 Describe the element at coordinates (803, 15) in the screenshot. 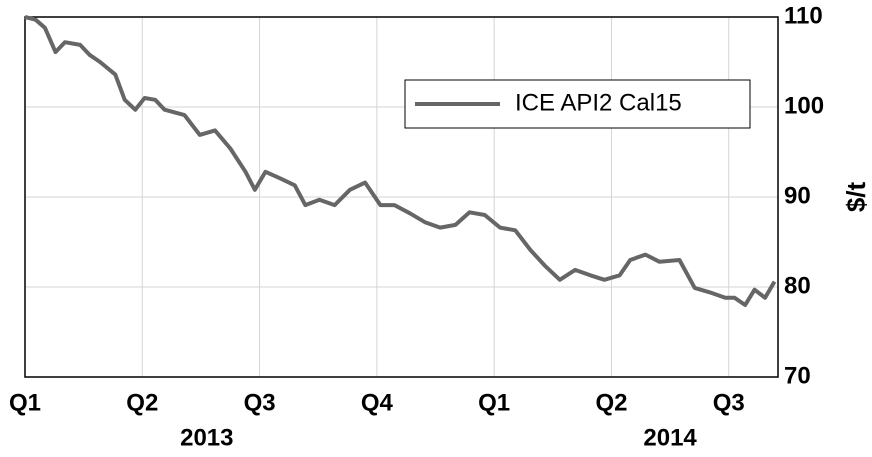

I see `y-tick-label: 110` at that location.